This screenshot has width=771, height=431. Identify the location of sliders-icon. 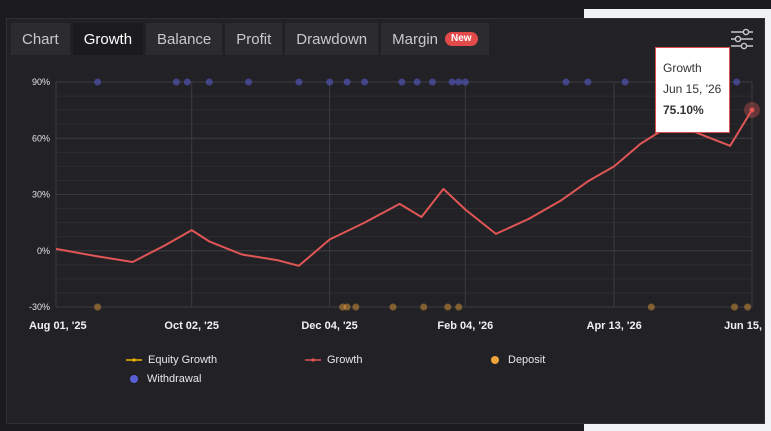
(742, 39).